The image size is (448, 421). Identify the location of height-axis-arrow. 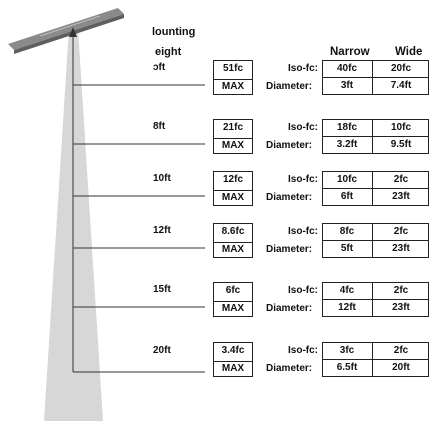
(73, 199).